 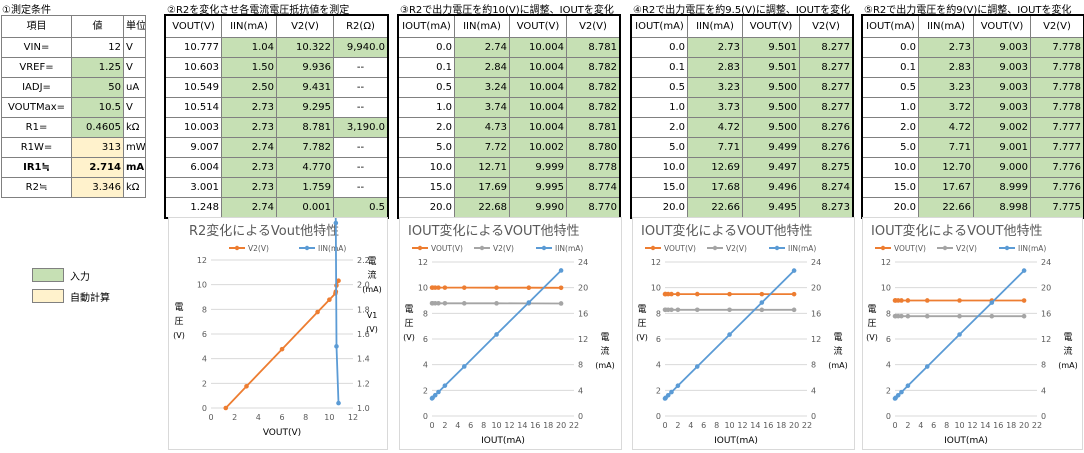 I want to click on table-cell: 2.0, so click(x=426, y=127).